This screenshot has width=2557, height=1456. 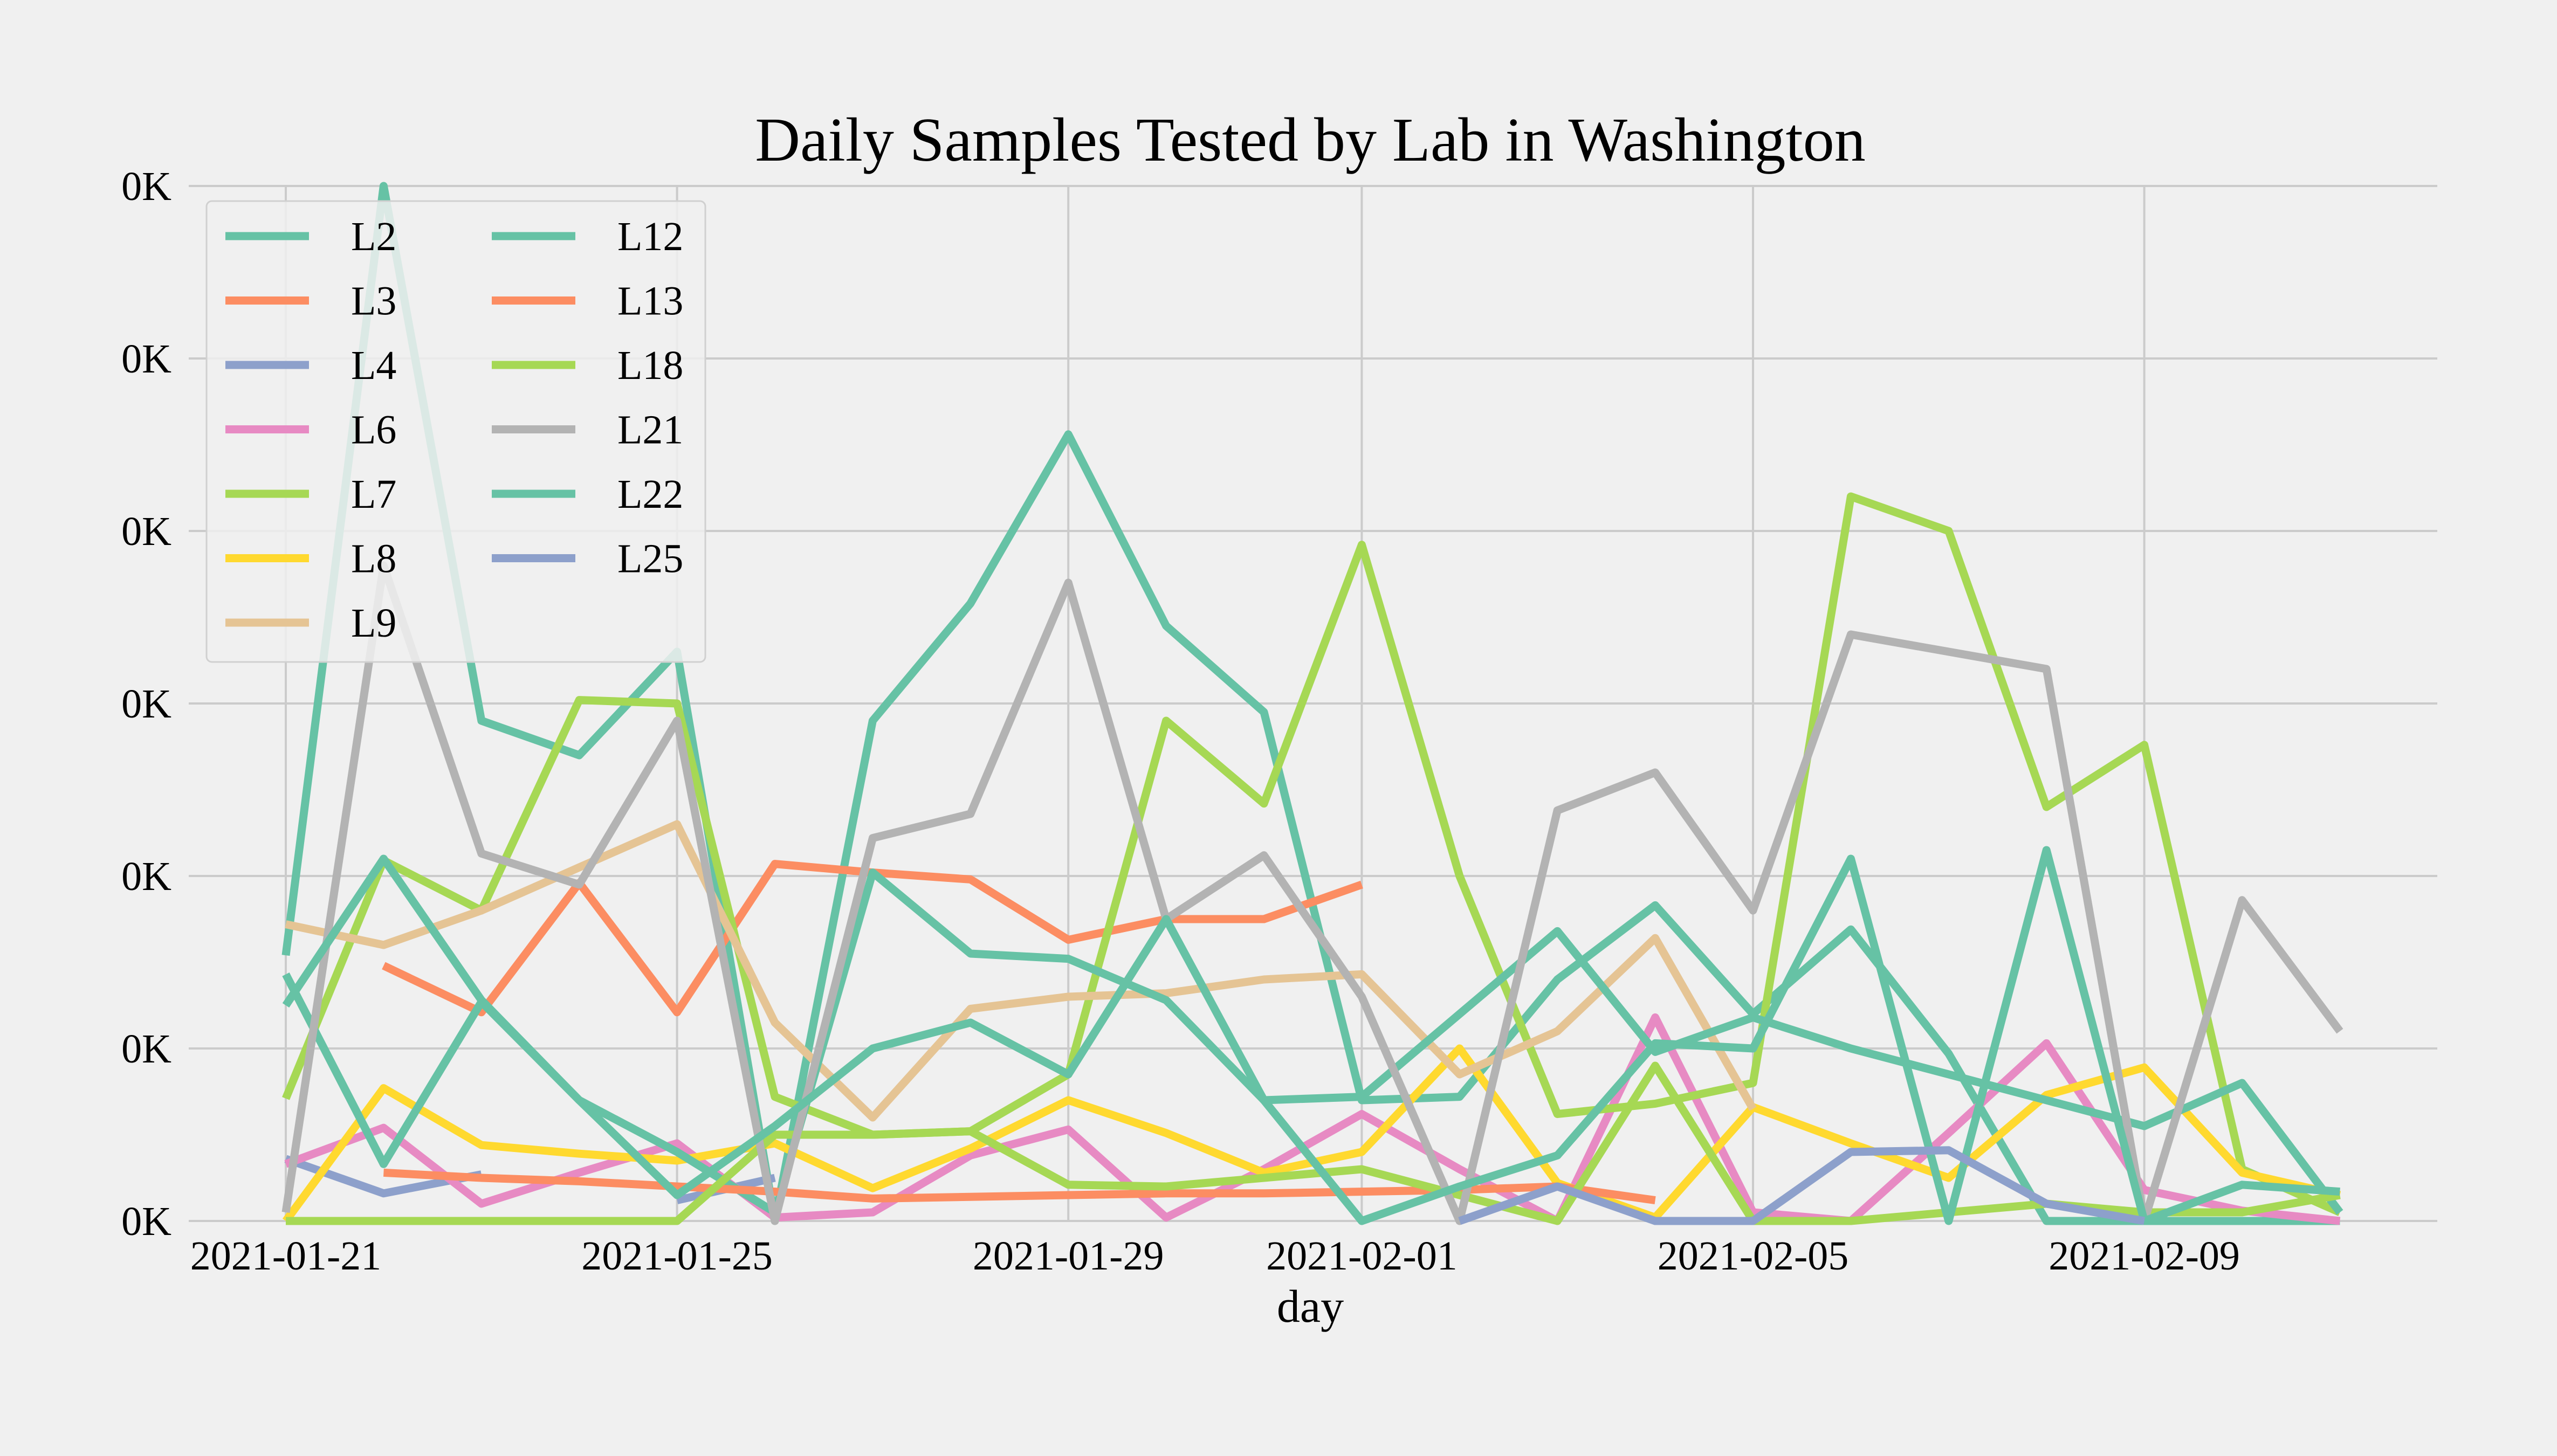 I want to click on series-line-L18, so click(x=1313, y=1143).